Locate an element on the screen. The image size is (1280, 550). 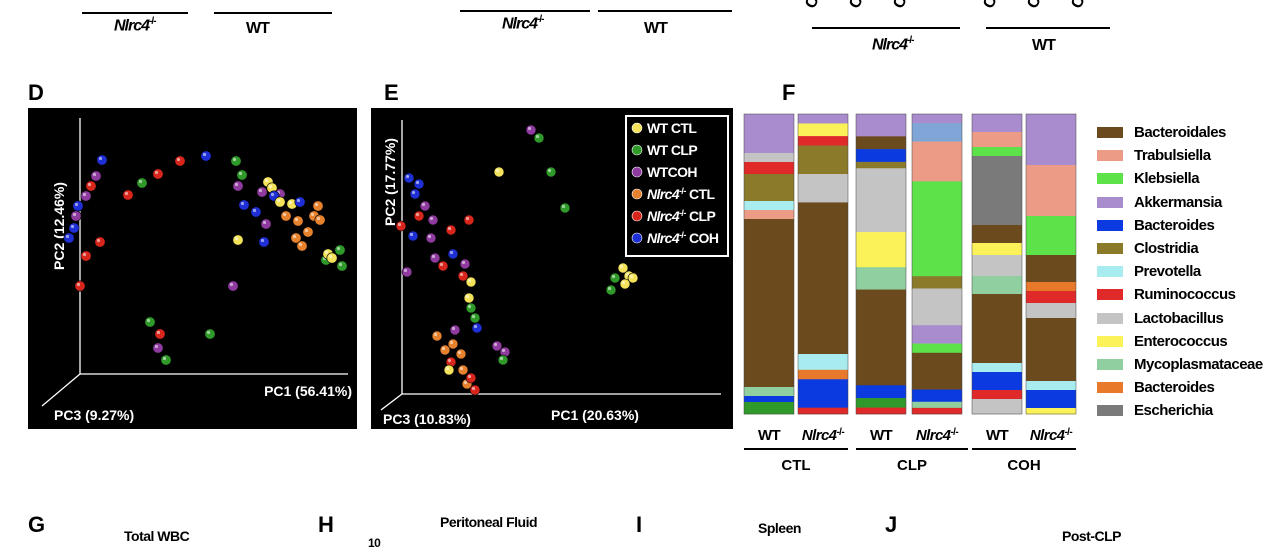
stacked-bars is located at coordinates (910, 264).